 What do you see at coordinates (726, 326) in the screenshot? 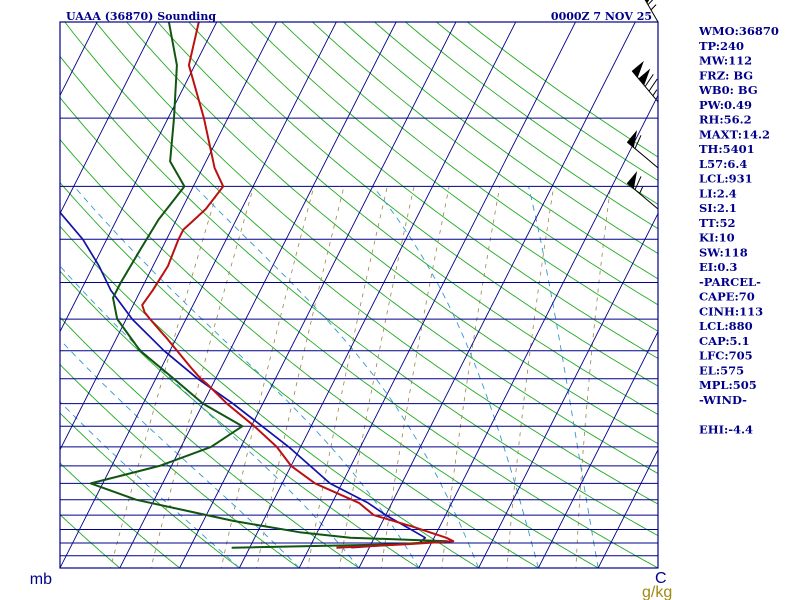
I see `index-line: LCL:880` at bounding box center [726, 326].